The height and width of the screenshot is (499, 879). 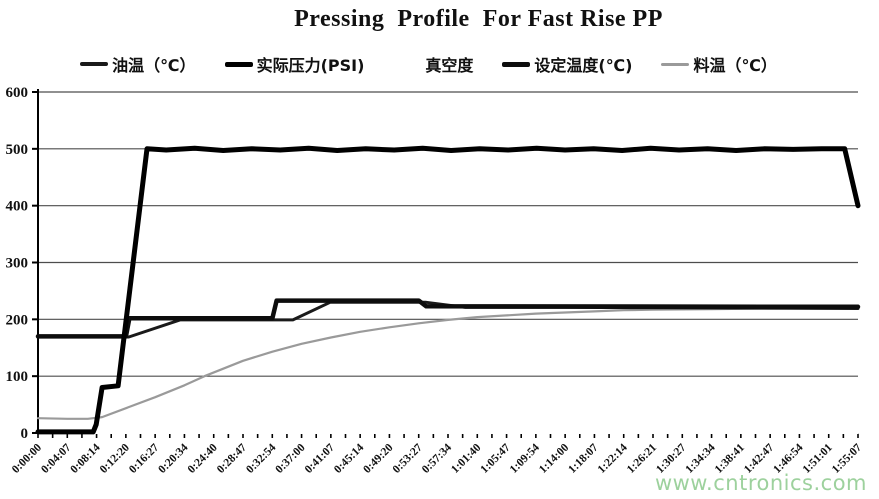 I want to click on legend-label: 设定温度(℃), so click(x=583, y=65).